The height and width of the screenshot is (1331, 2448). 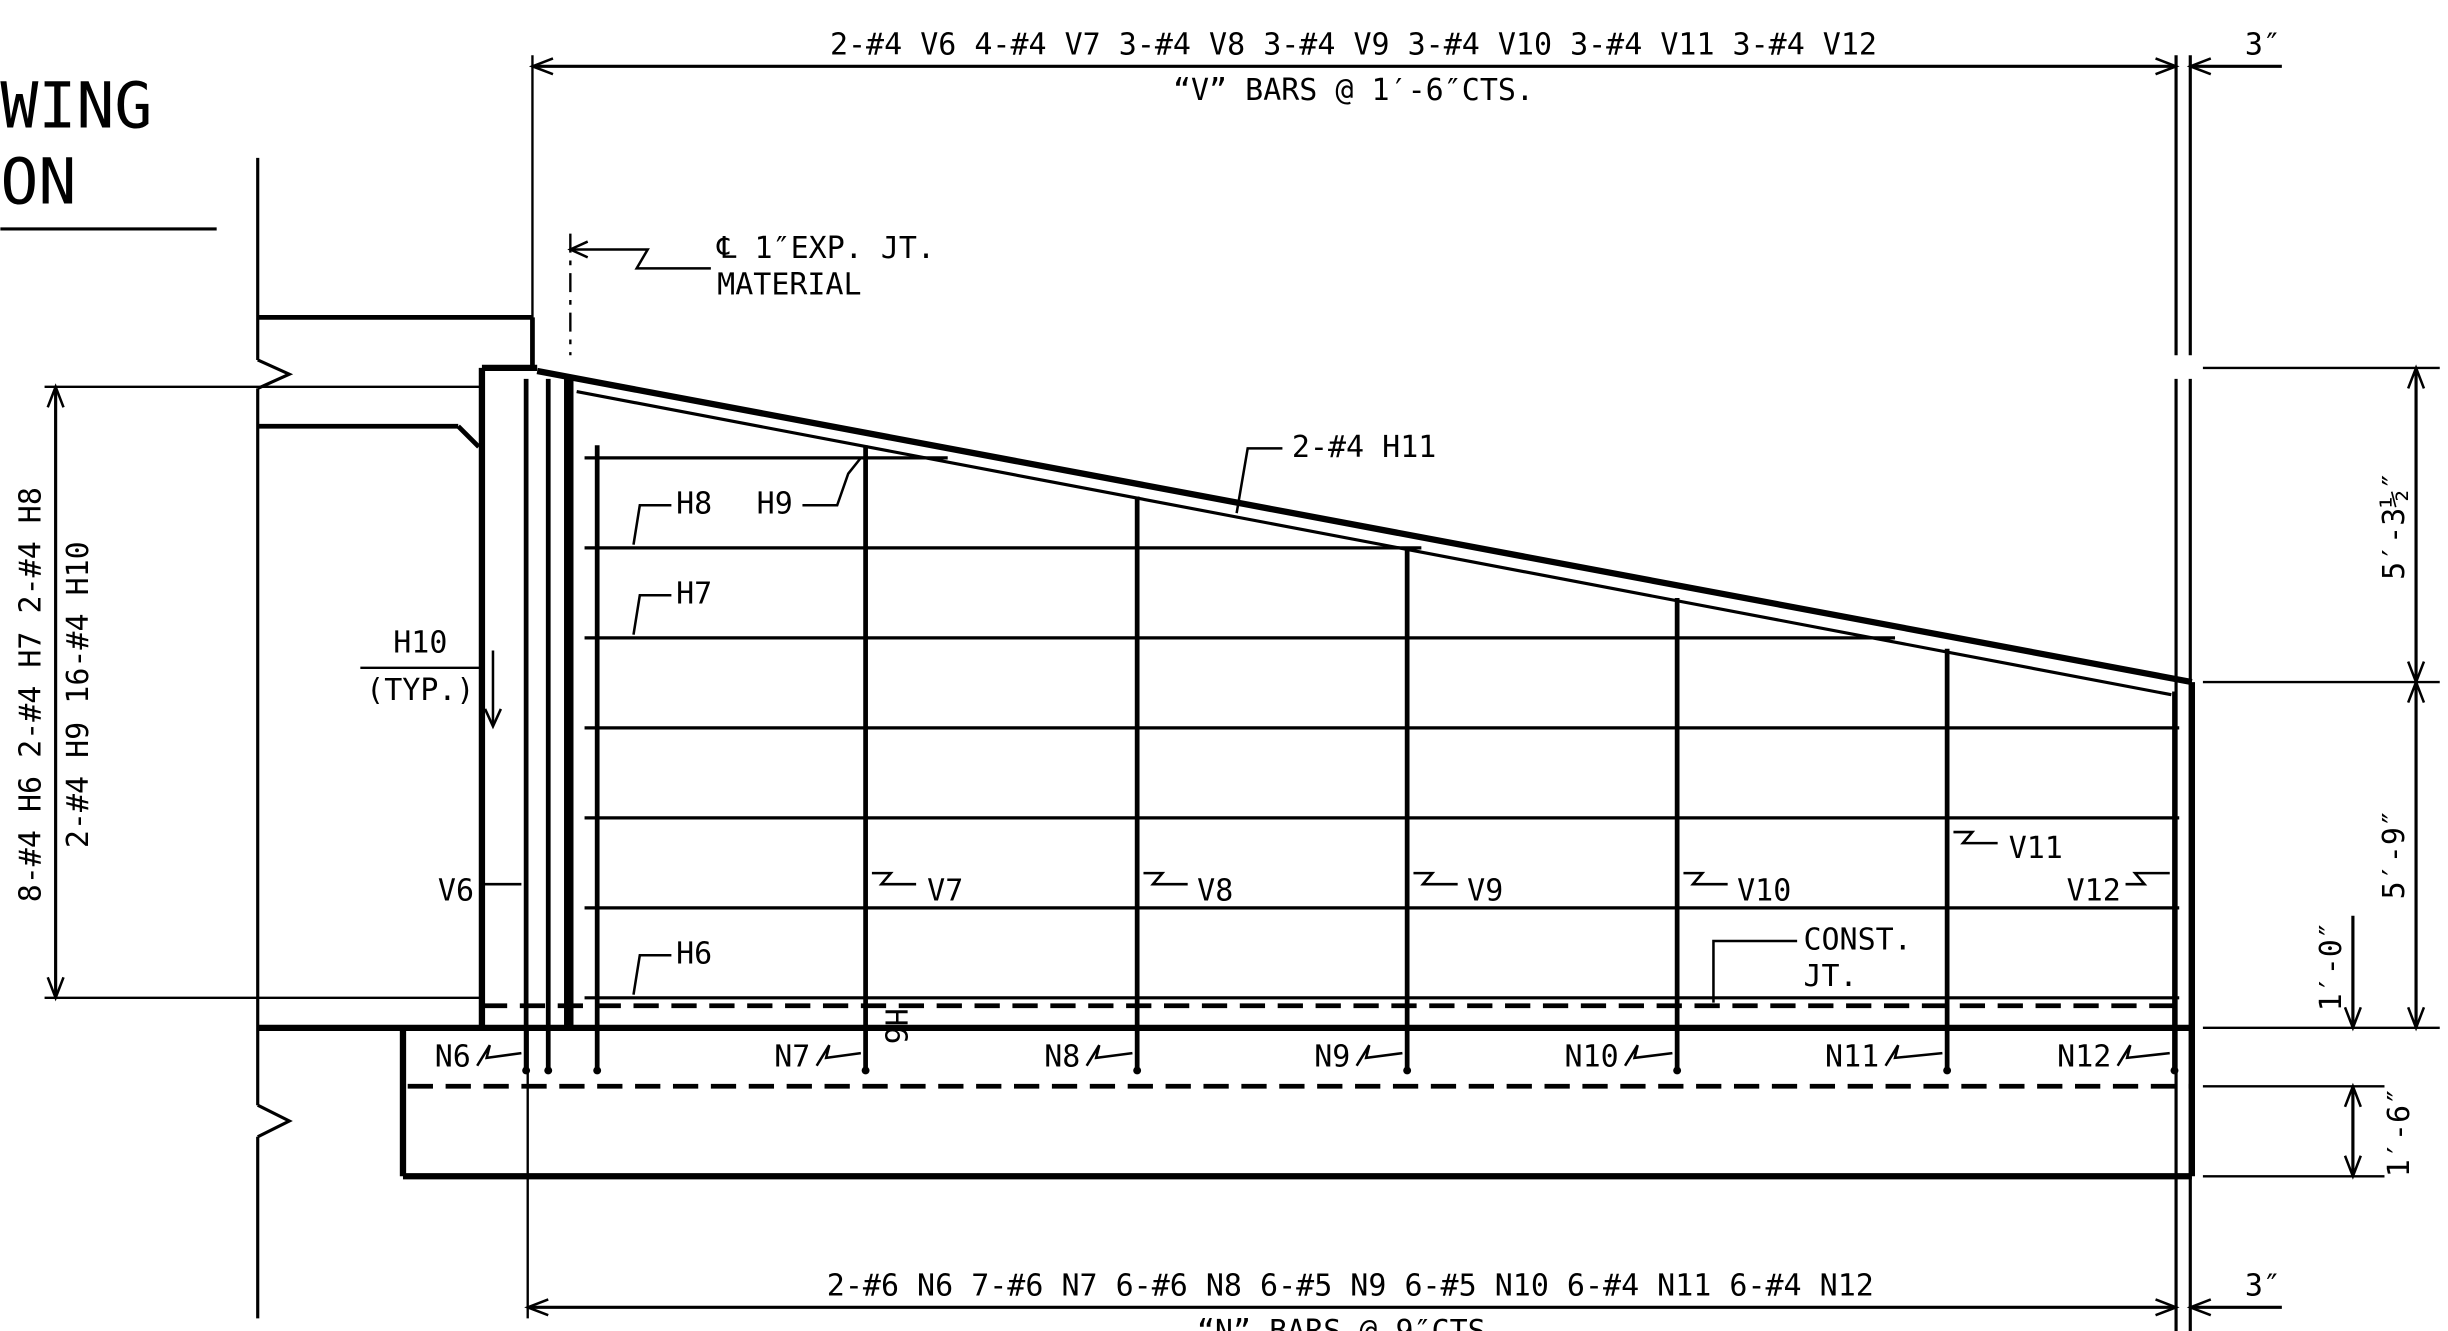 What do you see at coordinates (1353, 90) in the screenshot?
I see `label: “V” BARS @ 1′-6″CTS.` at bounding box center [1353, 90].